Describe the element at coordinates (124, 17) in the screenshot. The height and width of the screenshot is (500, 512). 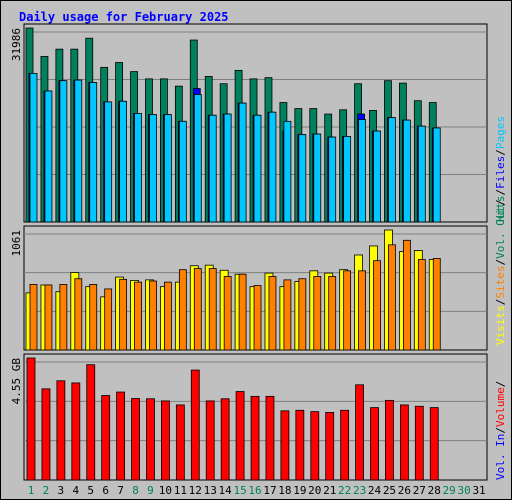
I see `chart-title: Daily usage for February 2025` at that location.